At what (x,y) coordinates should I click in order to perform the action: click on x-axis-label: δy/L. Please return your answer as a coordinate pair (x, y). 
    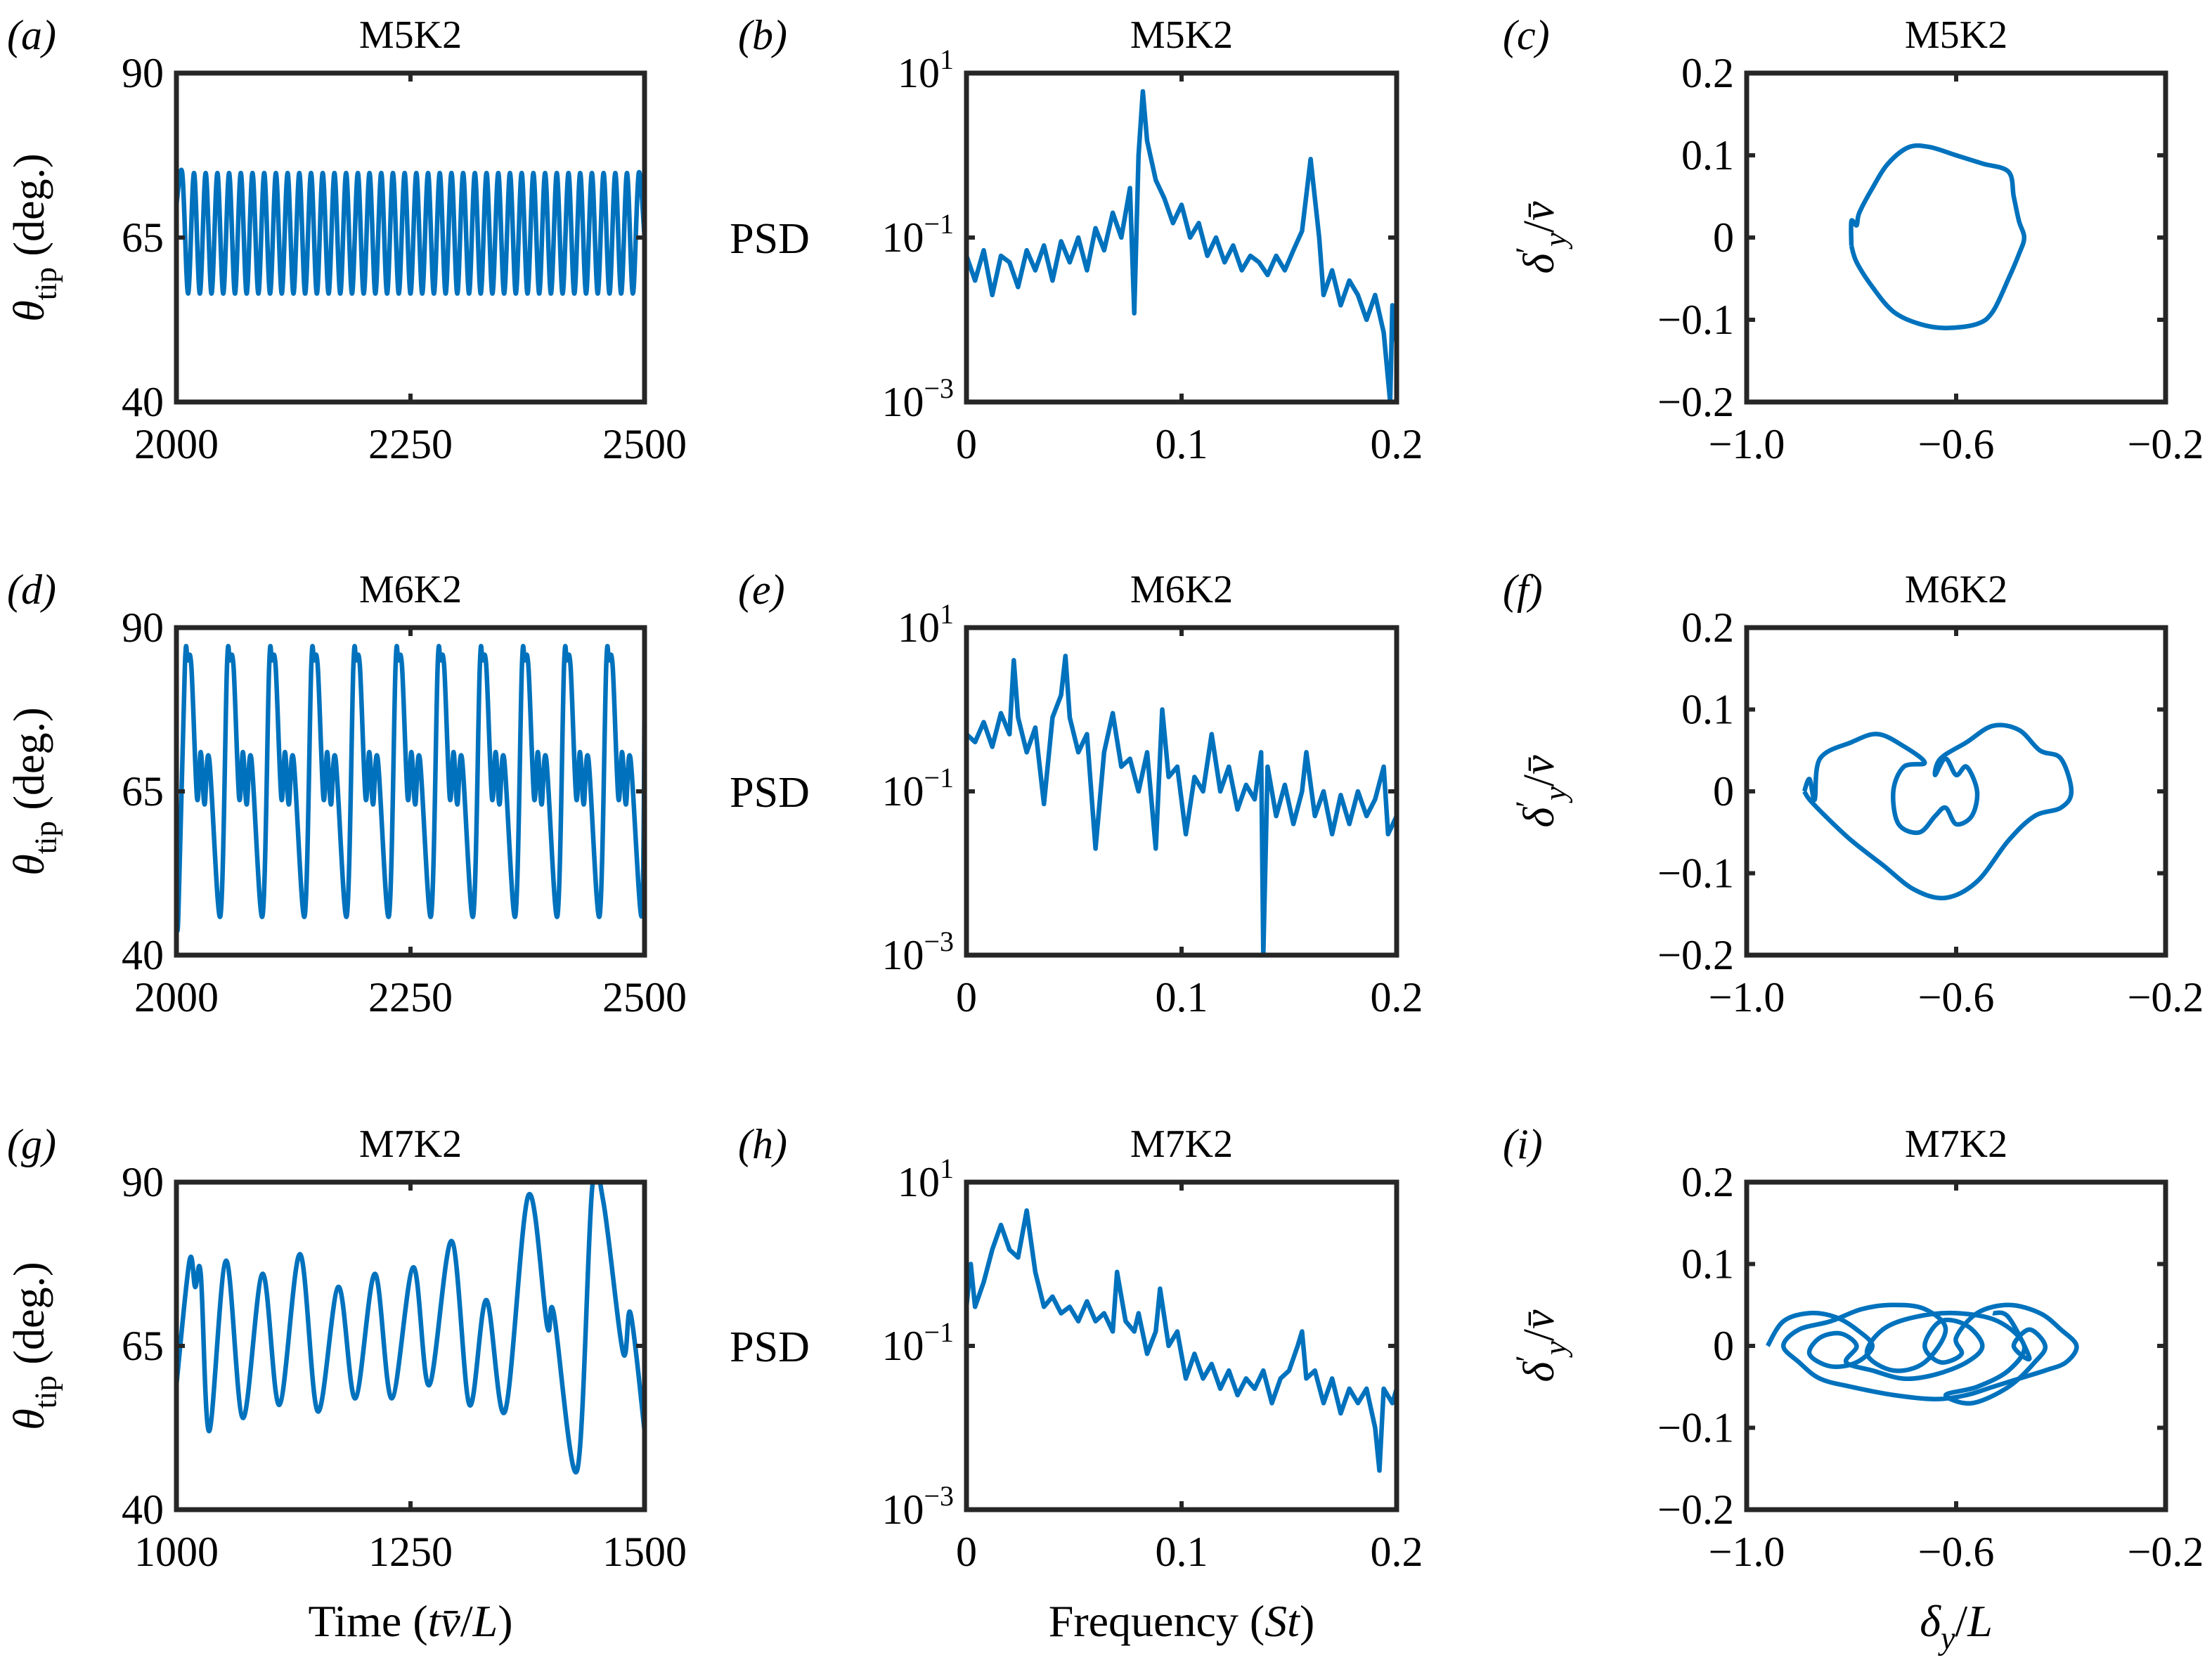
    Looking at the image, I should click on (1957, 1626).